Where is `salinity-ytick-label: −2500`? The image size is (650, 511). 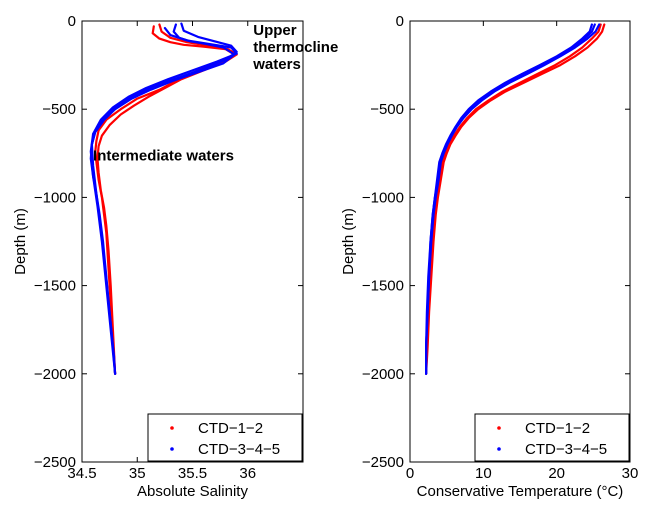 salinity-ytick-label: −2500 is located at coordinates (55, 462).